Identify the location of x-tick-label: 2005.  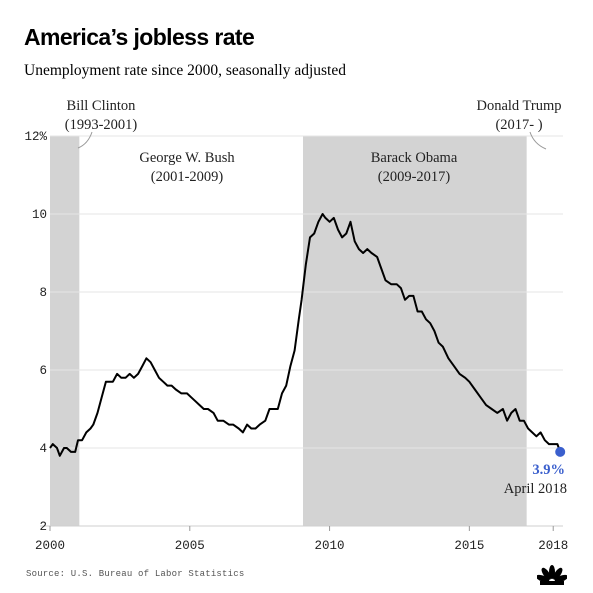
(190, 546).